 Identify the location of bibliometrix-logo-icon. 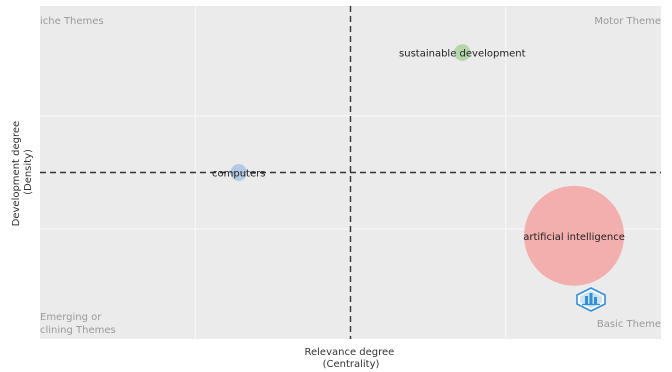
(591, 299).